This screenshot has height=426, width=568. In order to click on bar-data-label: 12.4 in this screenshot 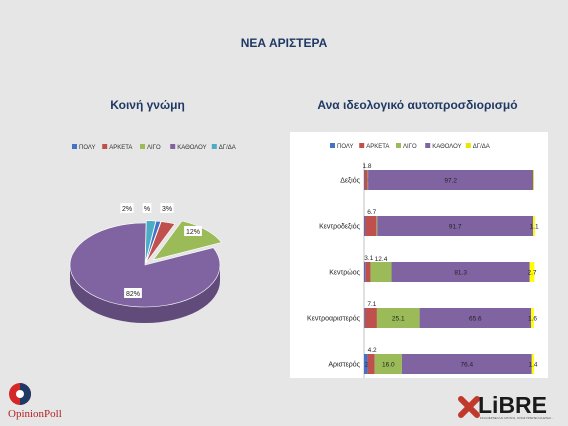, I will do `click(381, 259)`.